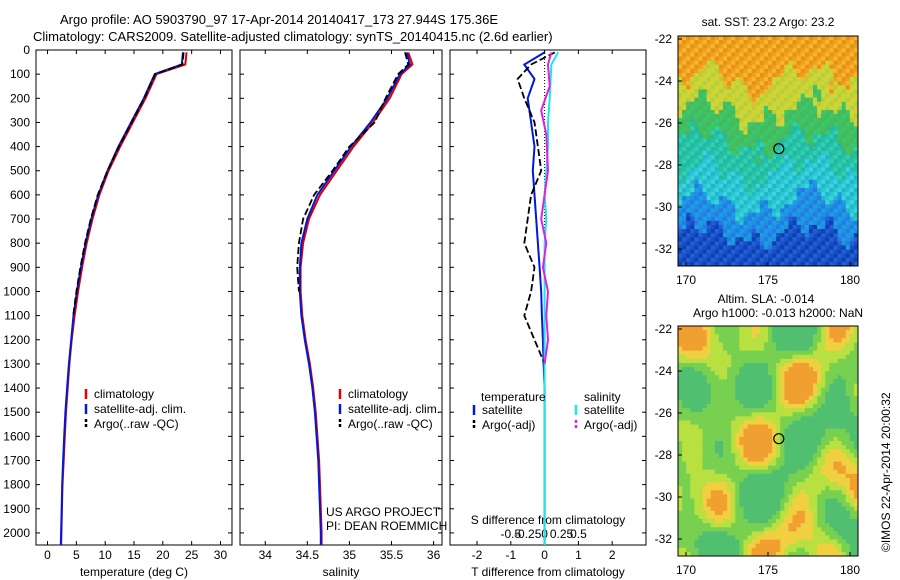 This screenshot has height=580, width=900. Describe the element at coordinates (20, 243) in the screenshot. I see `y-tick-label: 800` at that location.